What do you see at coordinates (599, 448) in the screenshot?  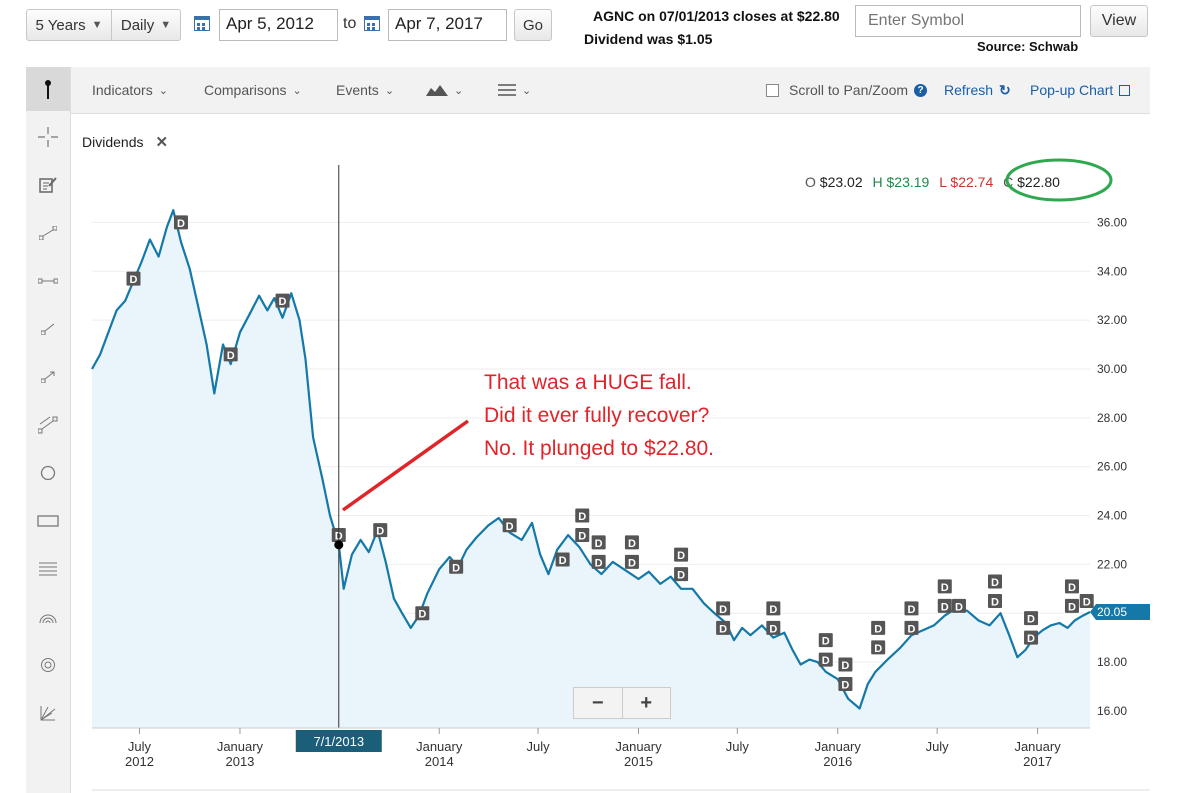 I see `annotation-line-3: No. It plunged to $22.80.` at bounding box center [599, 448].